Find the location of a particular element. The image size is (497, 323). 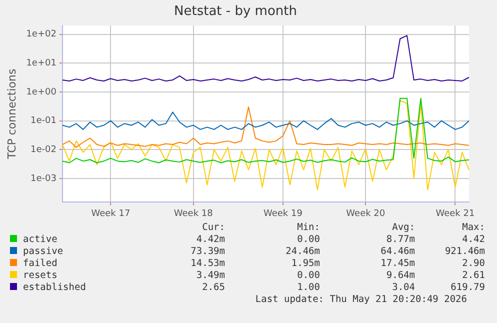

text: Last update: Thu May 21 20:20:49 2026 is located at coordinates (361, 299).